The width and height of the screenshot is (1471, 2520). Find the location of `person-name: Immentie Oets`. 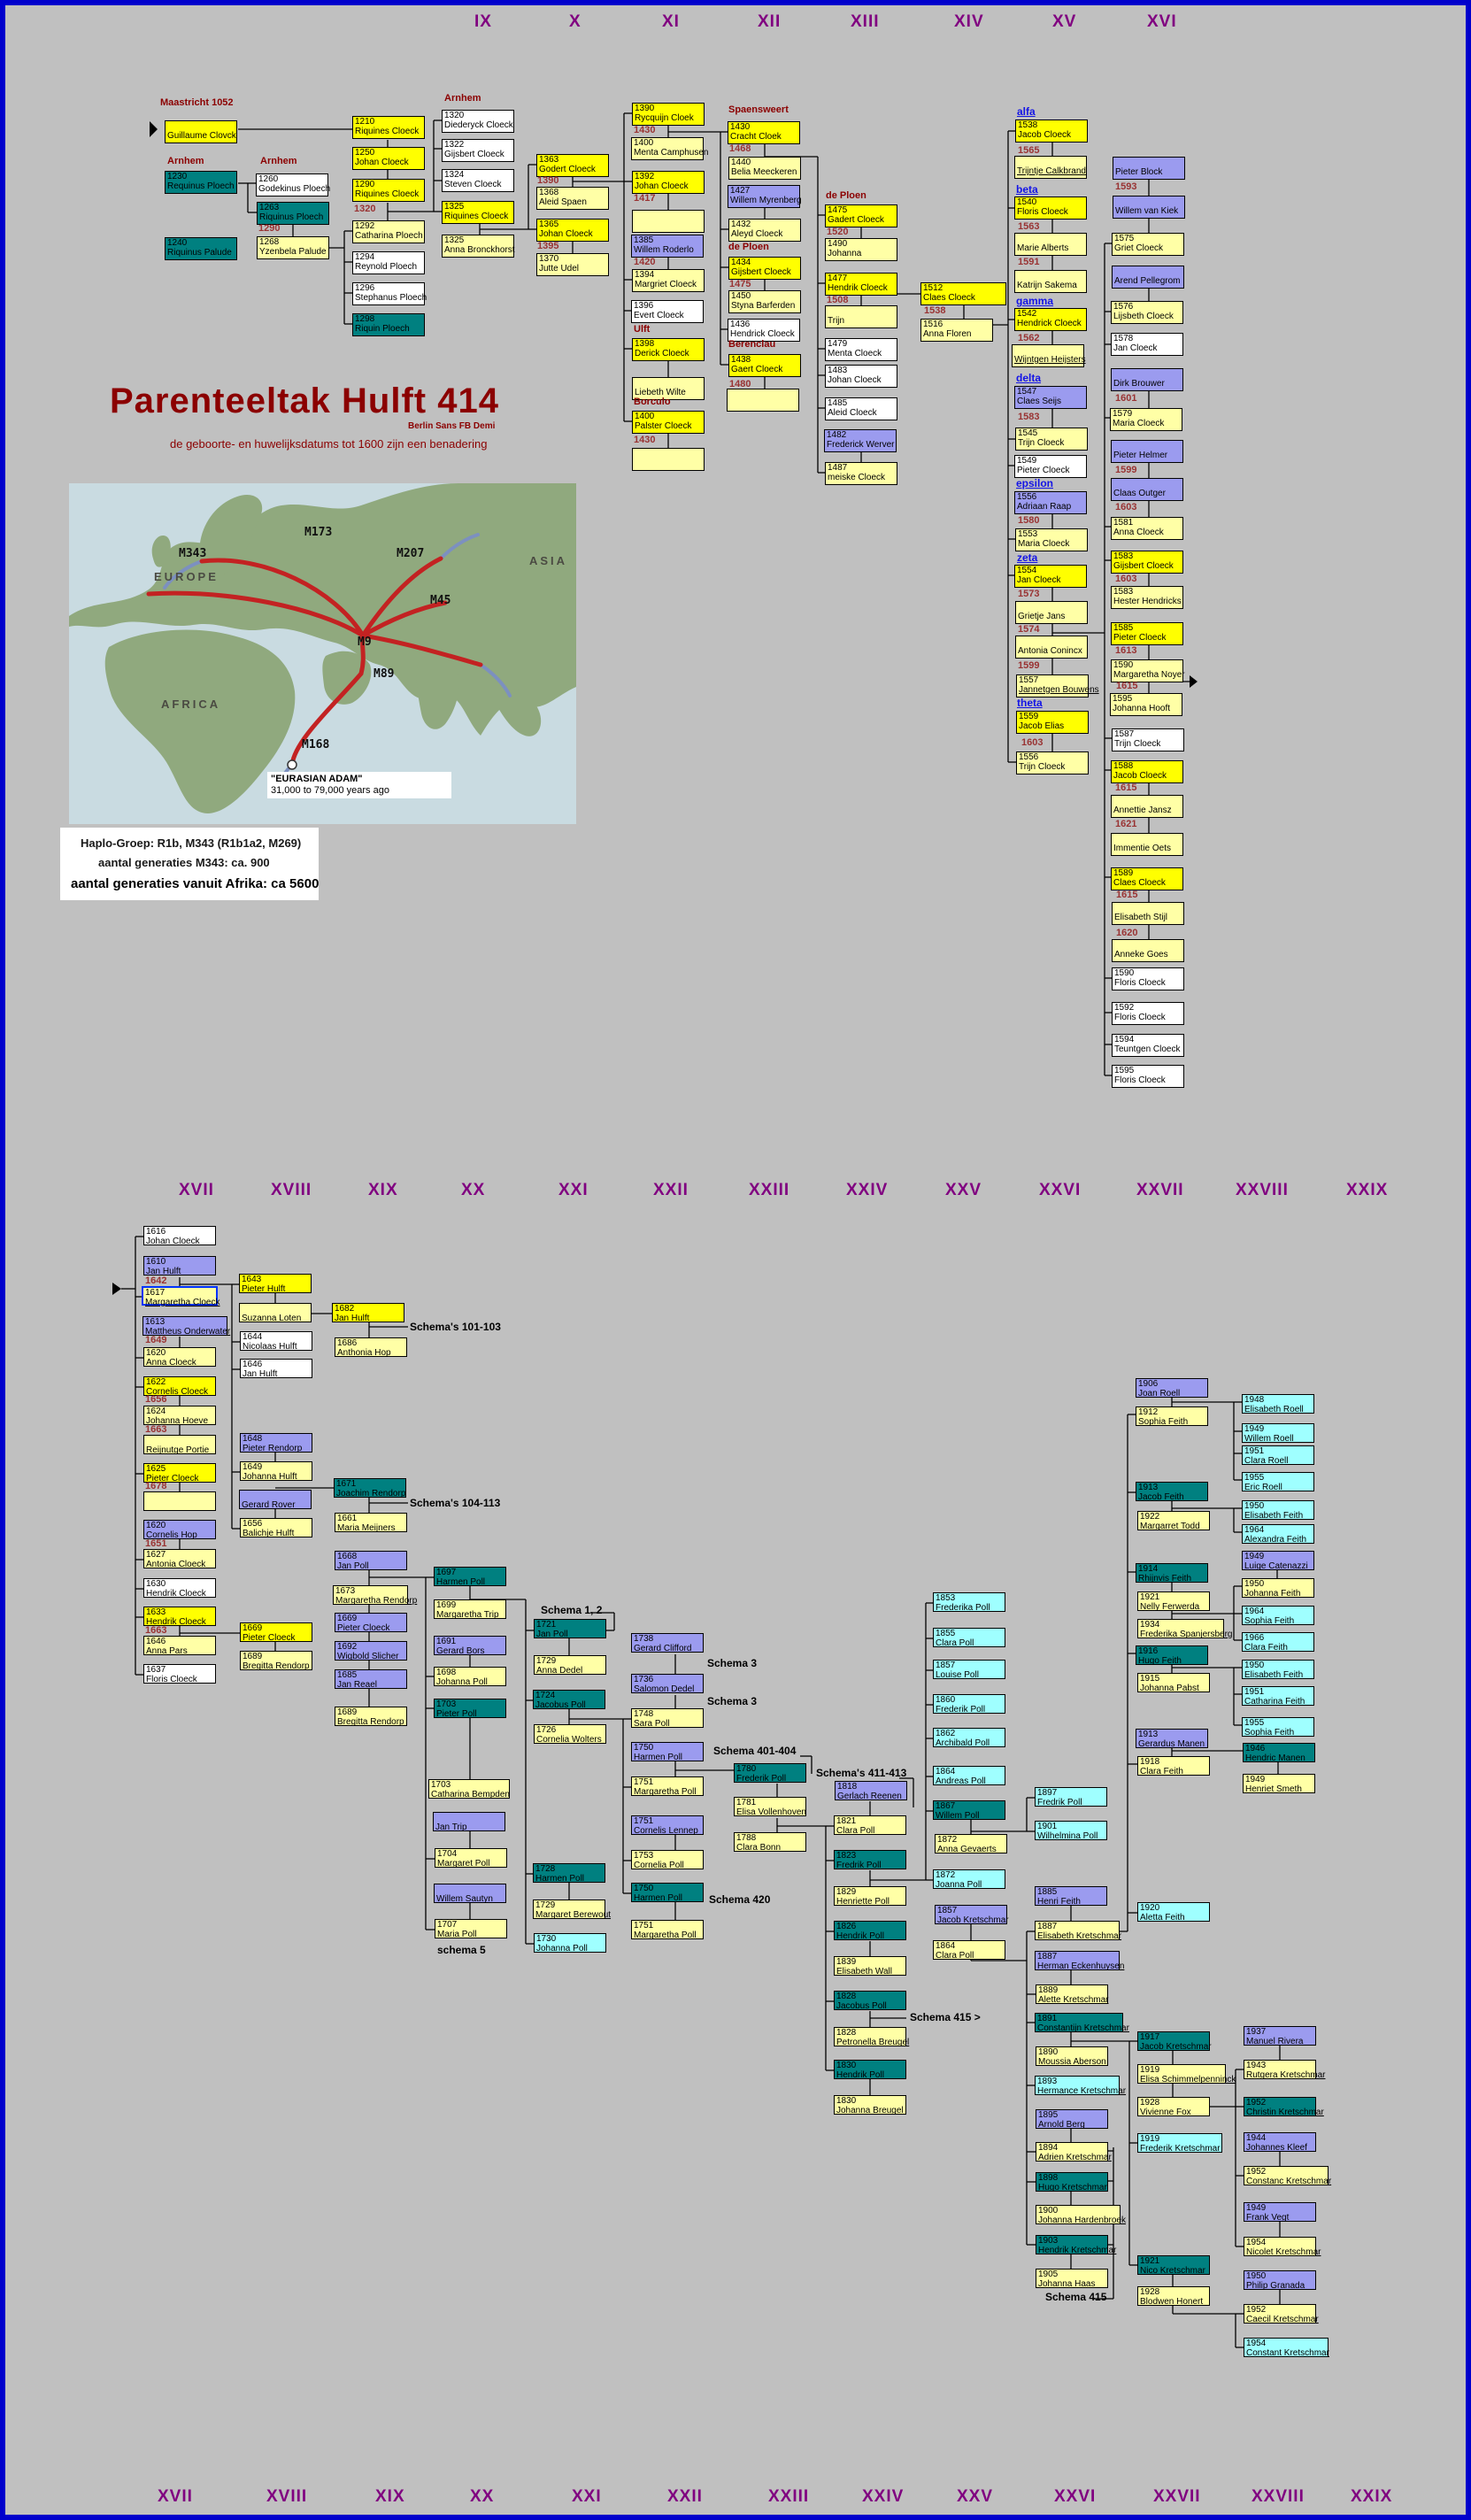

person-name: Immentie Oets is located at coordinates (1142, 848).